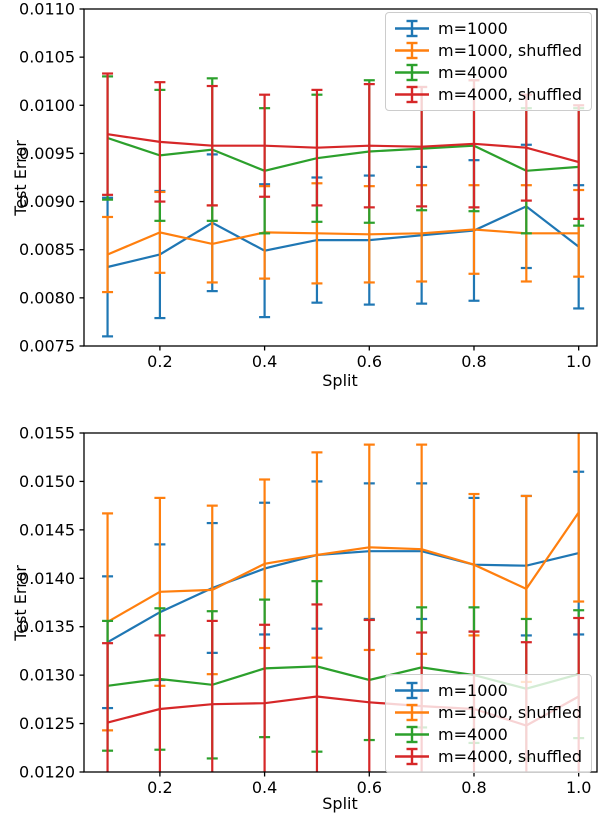  I want to click on series-m-1000-shuffled, so click(343, 238).